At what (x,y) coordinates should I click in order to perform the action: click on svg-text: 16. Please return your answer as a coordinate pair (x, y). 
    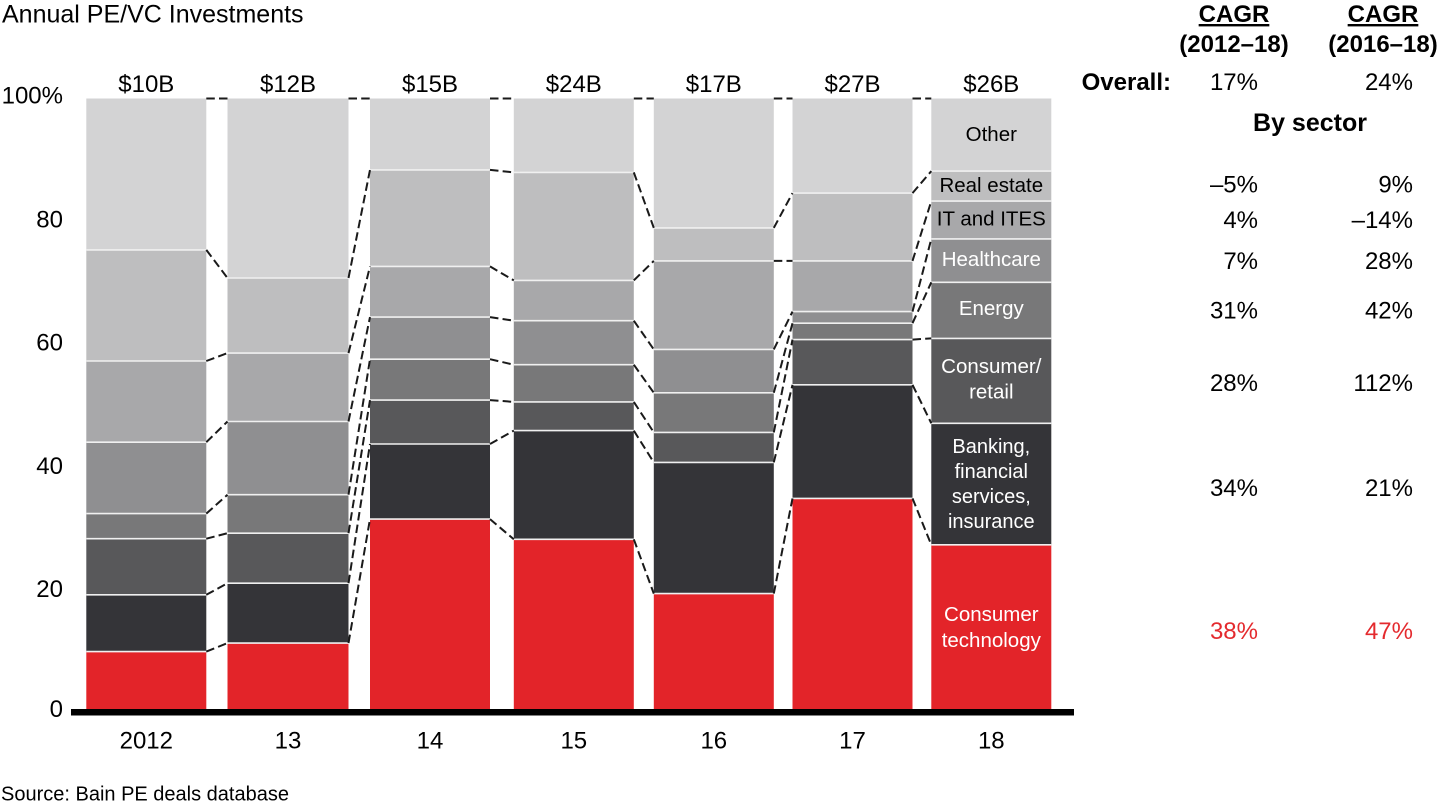
    Looking at the image, I should click on (713, 741).